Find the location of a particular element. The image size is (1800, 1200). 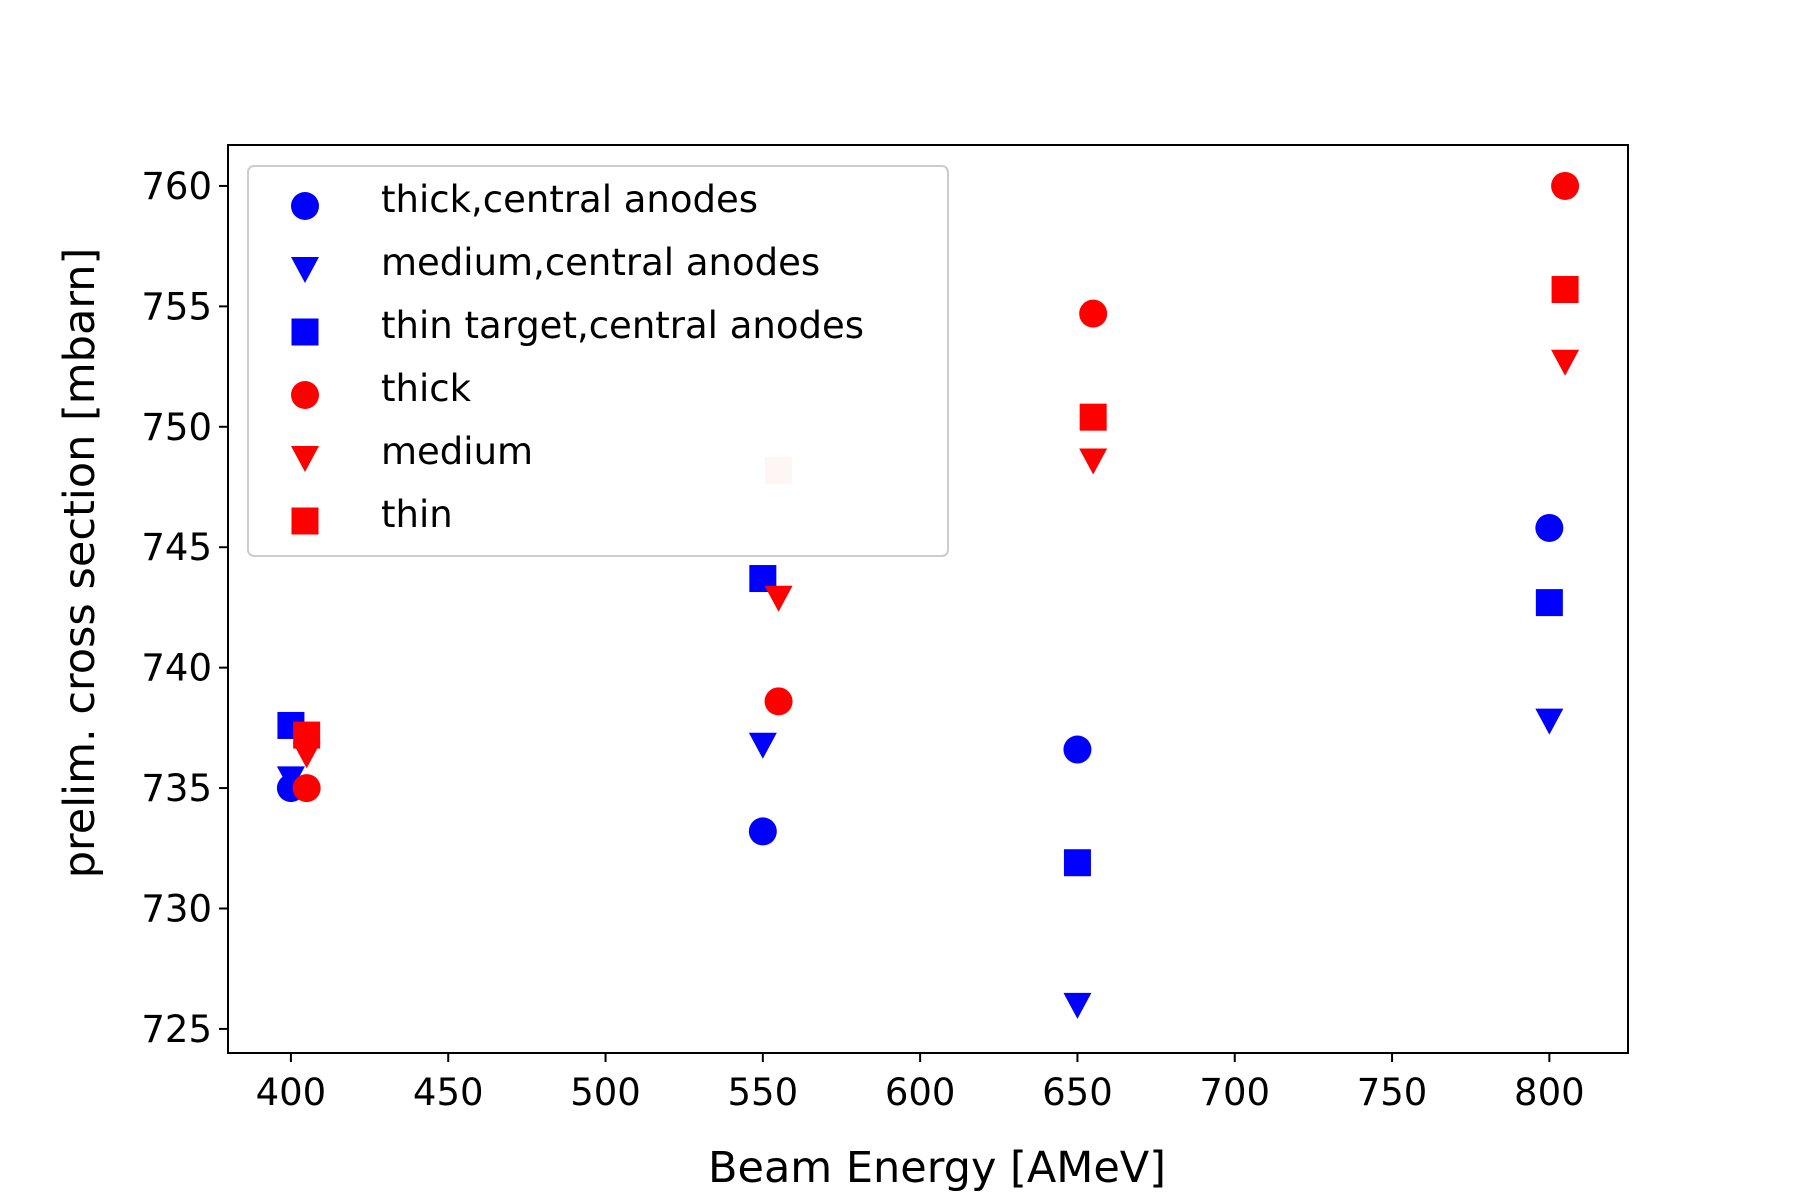

x-tick-label: 600 is located at coordinates (920, 1092).